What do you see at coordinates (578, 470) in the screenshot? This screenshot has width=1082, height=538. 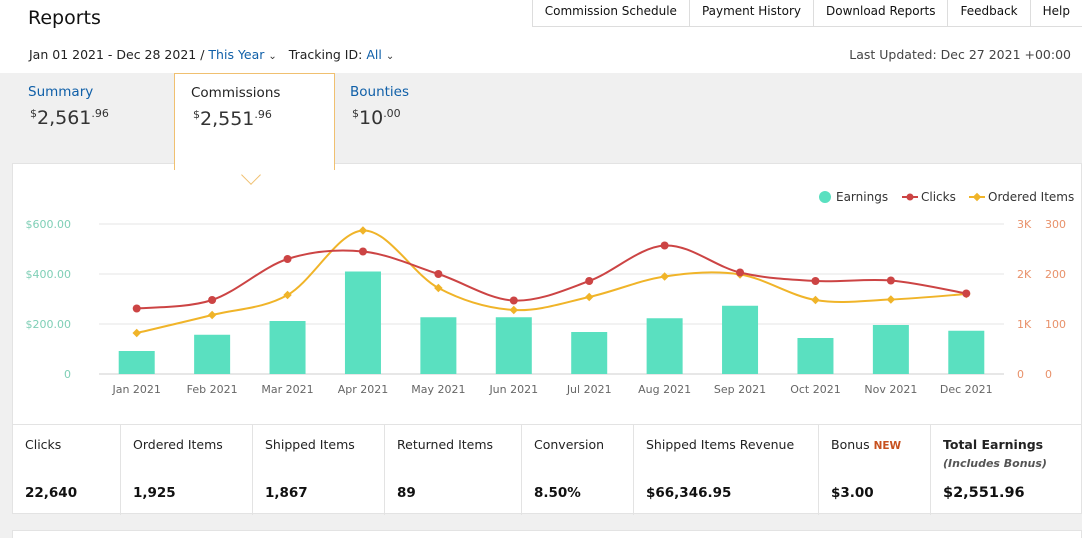 I see `metric-cell: Conversion 8.50%` at bounding box center [578, 470].